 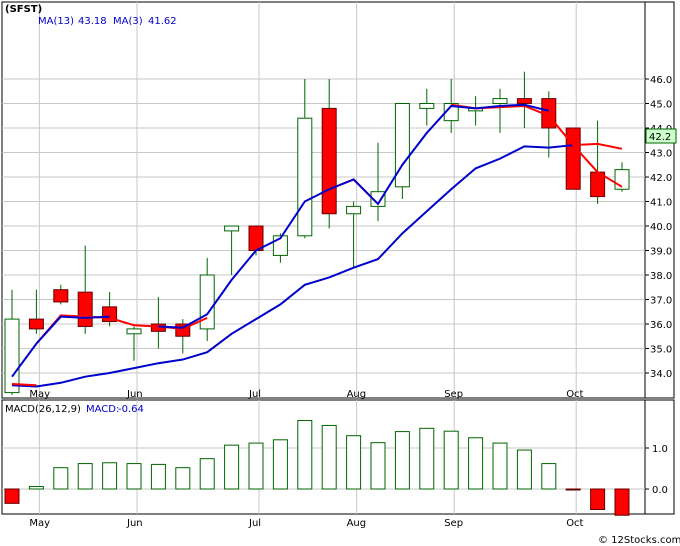 What do you see at coordinates (661, 252) in the screenshot?
I see `price-tick-label: 39.0` at bounding box center [661, 252].